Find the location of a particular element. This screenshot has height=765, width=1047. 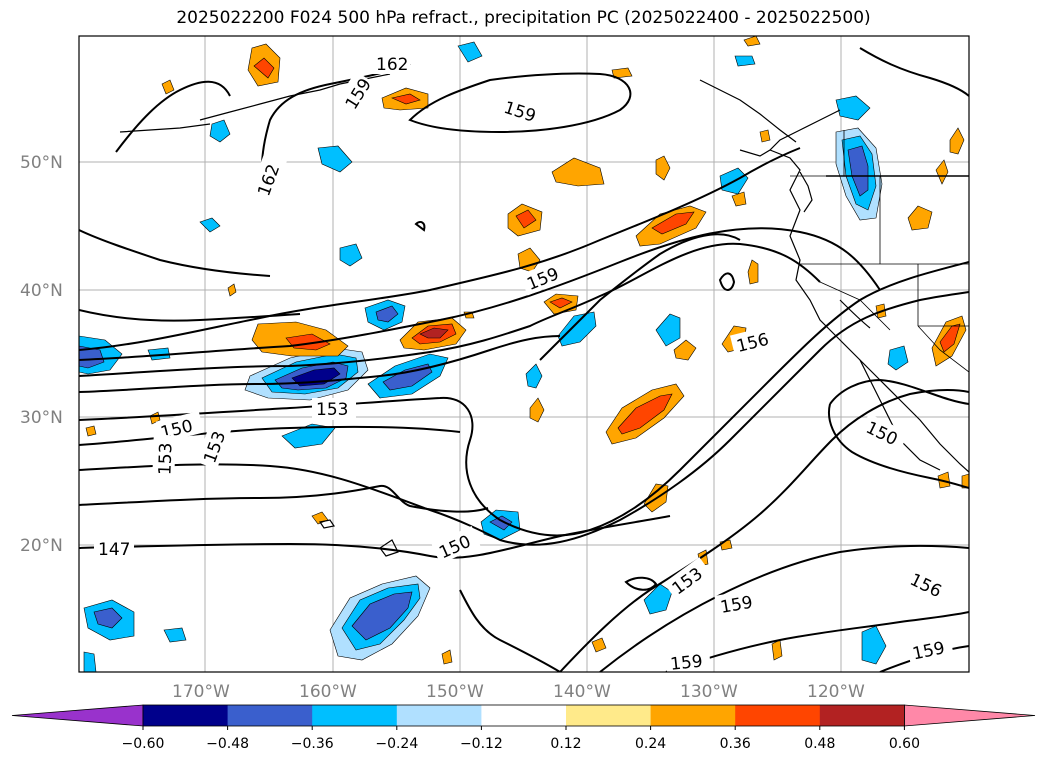

colorbar-tick-label: −0.24 is located at coordinates (396, 744).